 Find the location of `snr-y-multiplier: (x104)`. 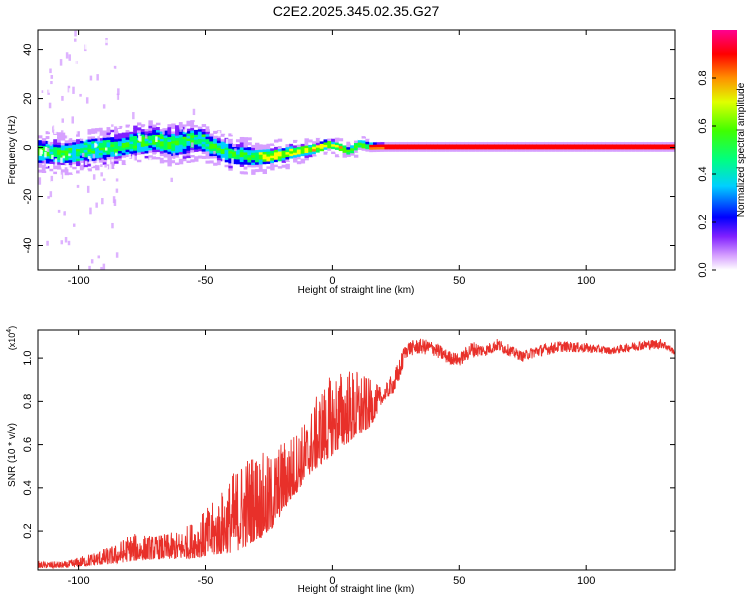

snr-y-multiplier: (x104) is located at coordinates (11, 338).